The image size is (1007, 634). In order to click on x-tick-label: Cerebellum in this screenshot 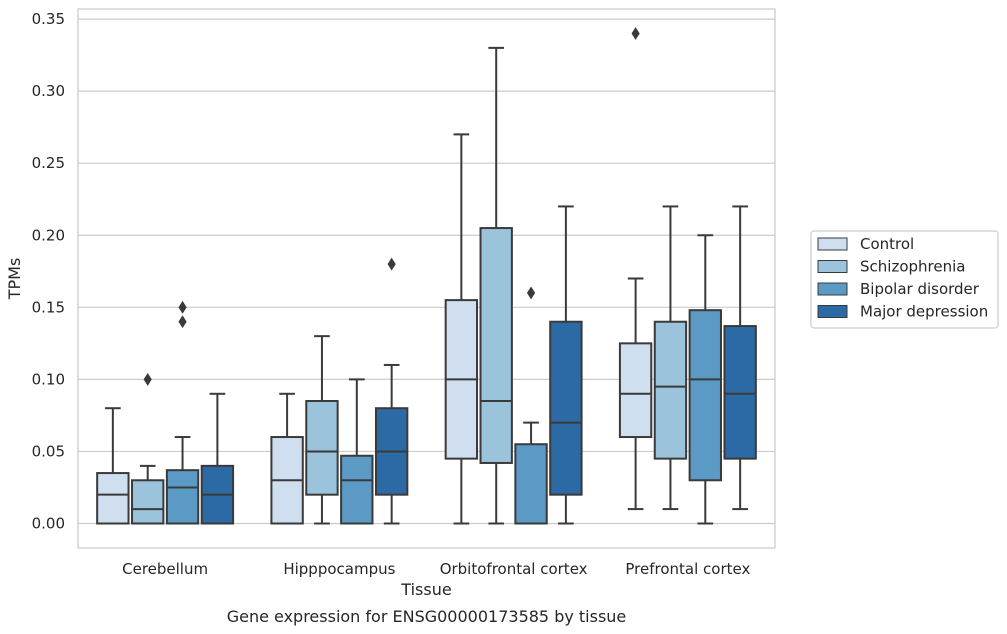, I will do `click(165, 569)`.